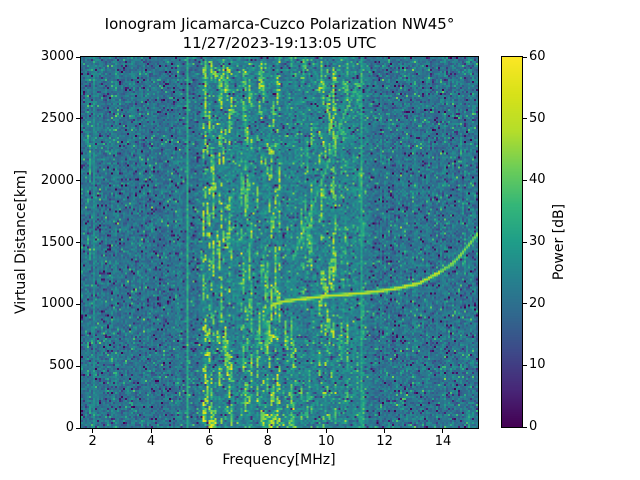  What do you see at coordinates (279, 43) in the screenshot?
I see `chart-subtitle: 11/27/2023-19:13:05 UTC` at bounding box center [279, 43].